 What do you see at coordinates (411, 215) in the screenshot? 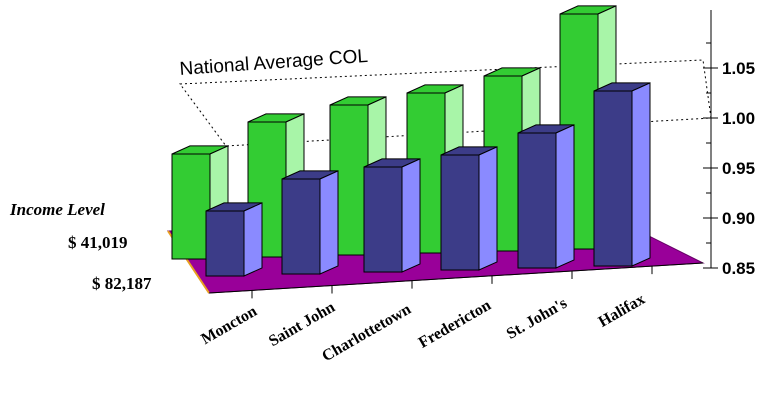
I see `bar-front-2-side` at bounding box center [411, 215].